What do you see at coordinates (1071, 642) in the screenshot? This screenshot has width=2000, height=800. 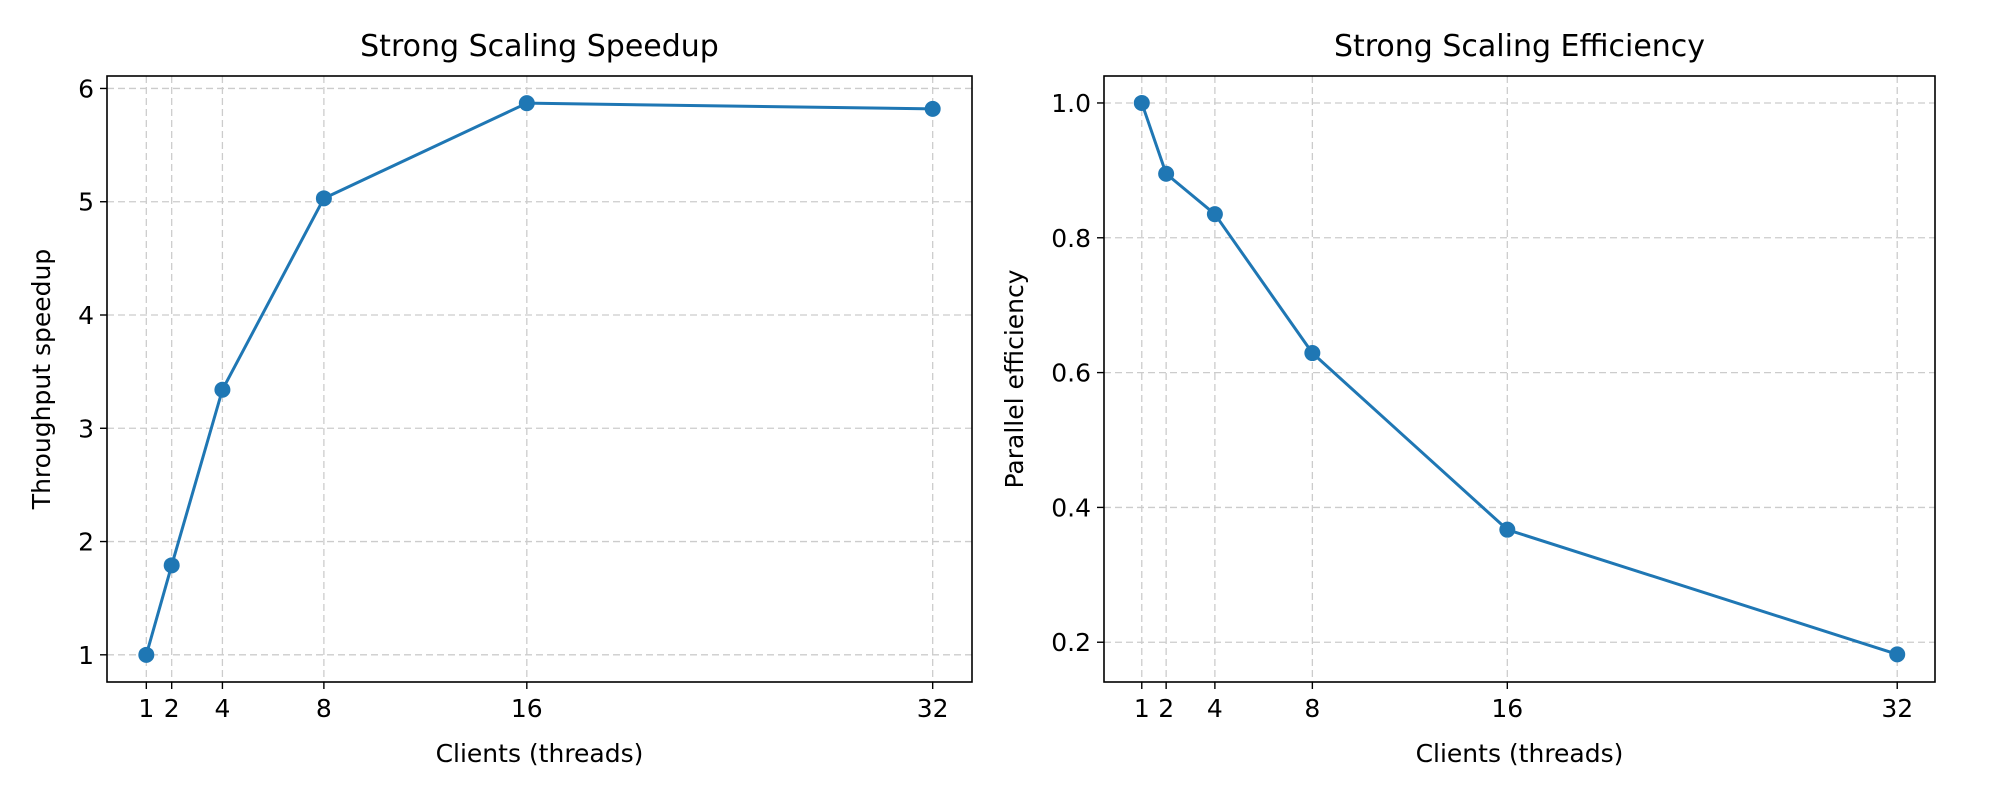 I see `efficiency-y-tick-label: 0.2` at bounding box center [1071, 642].